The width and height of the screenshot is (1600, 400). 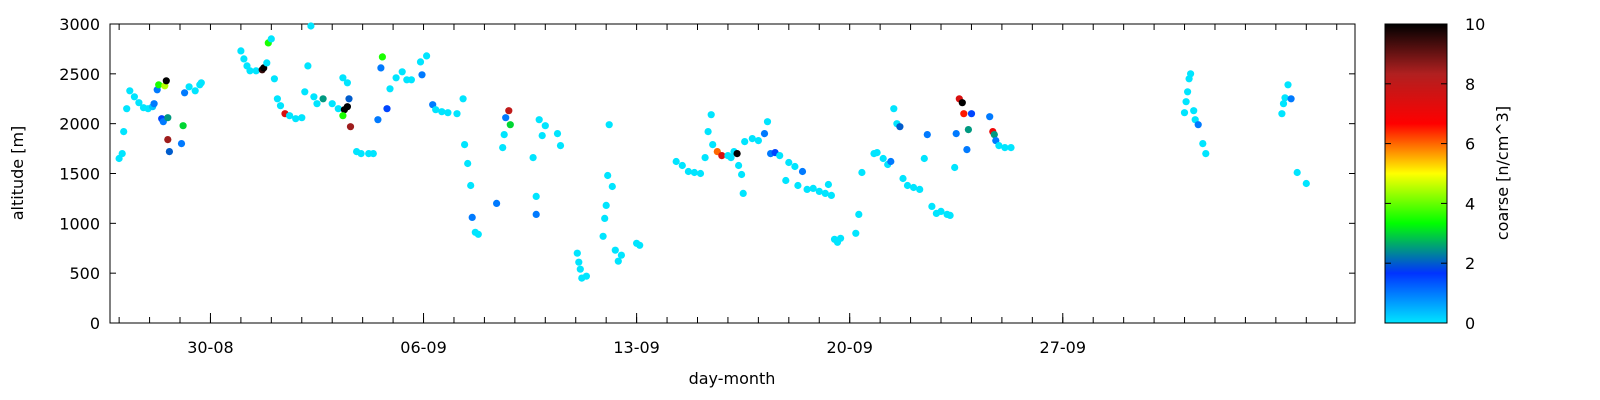 I want to click on colorbar-tick-label: 4, so click(x=1470, y=203).